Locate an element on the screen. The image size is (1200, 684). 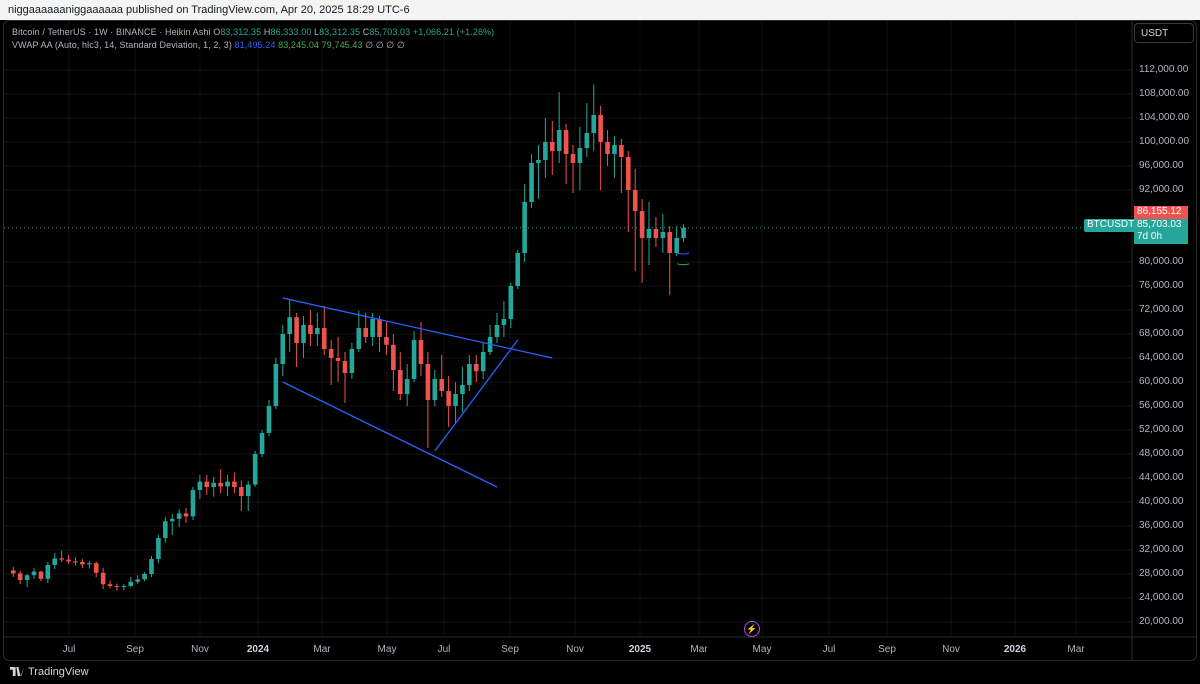
price-tick-label: 24,000.00 is located at coordinates (1161, 597).